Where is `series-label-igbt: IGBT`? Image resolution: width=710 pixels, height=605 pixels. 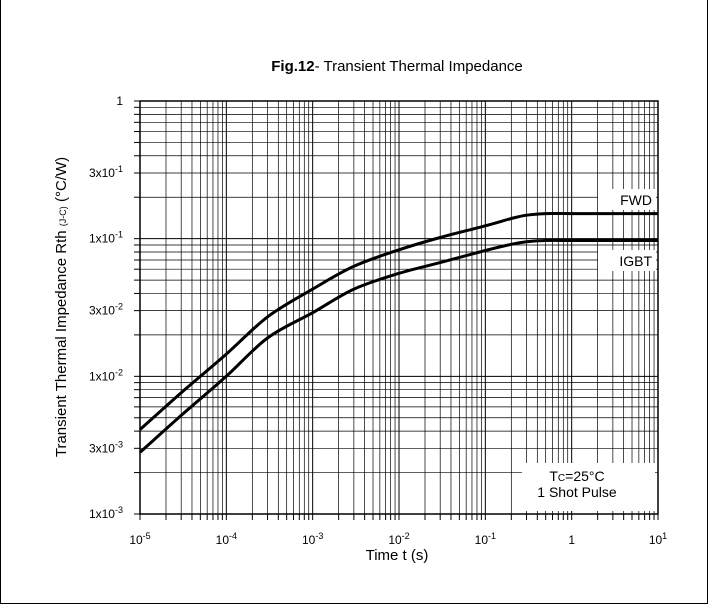 series-label-igbt: IGBT is located at coordinates (635, 261).